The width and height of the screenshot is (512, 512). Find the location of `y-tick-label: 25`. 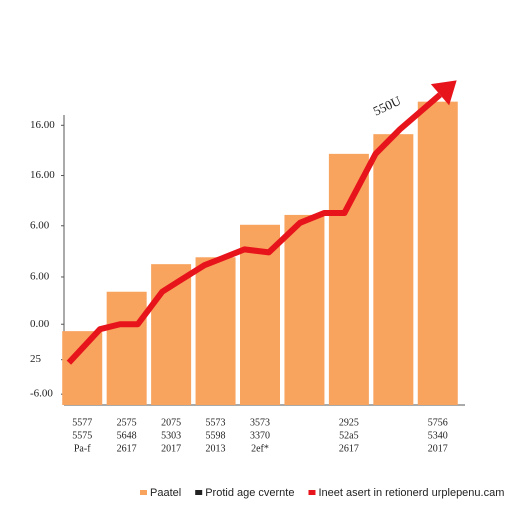

y-tick-label: 25 is located at coordinates (36, 359).